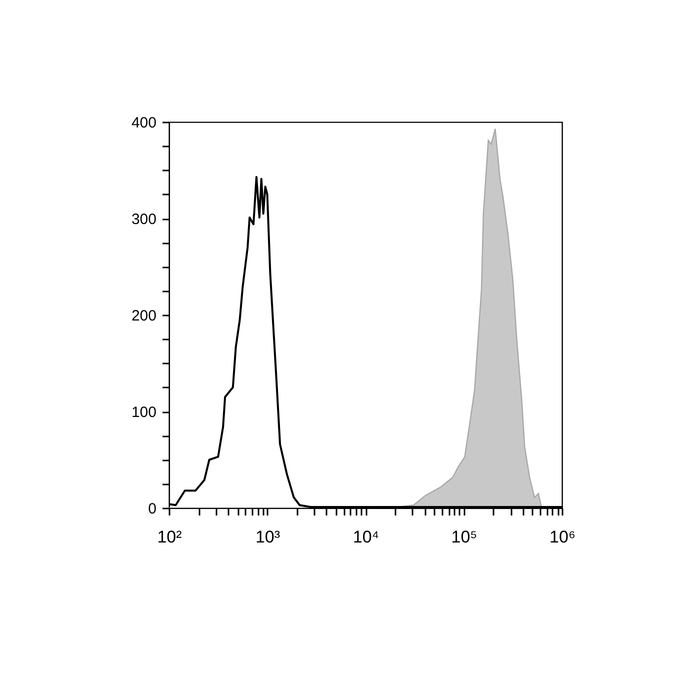  I want to click on x-tick-label: 10³, so click(267, 537).